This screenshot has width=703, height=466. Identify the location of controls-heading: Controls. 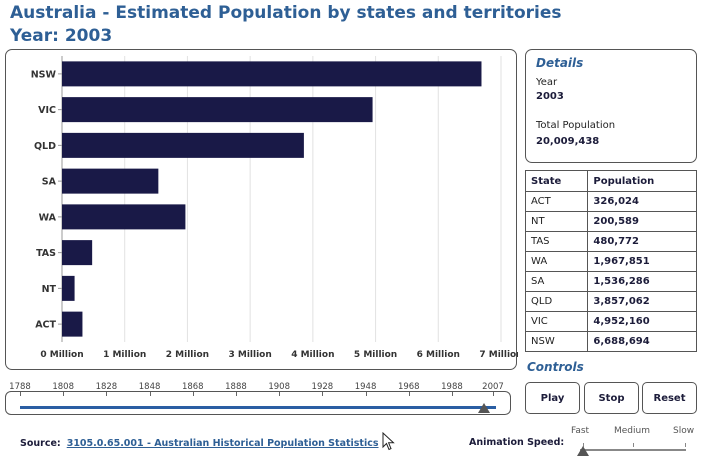
(555, 367).